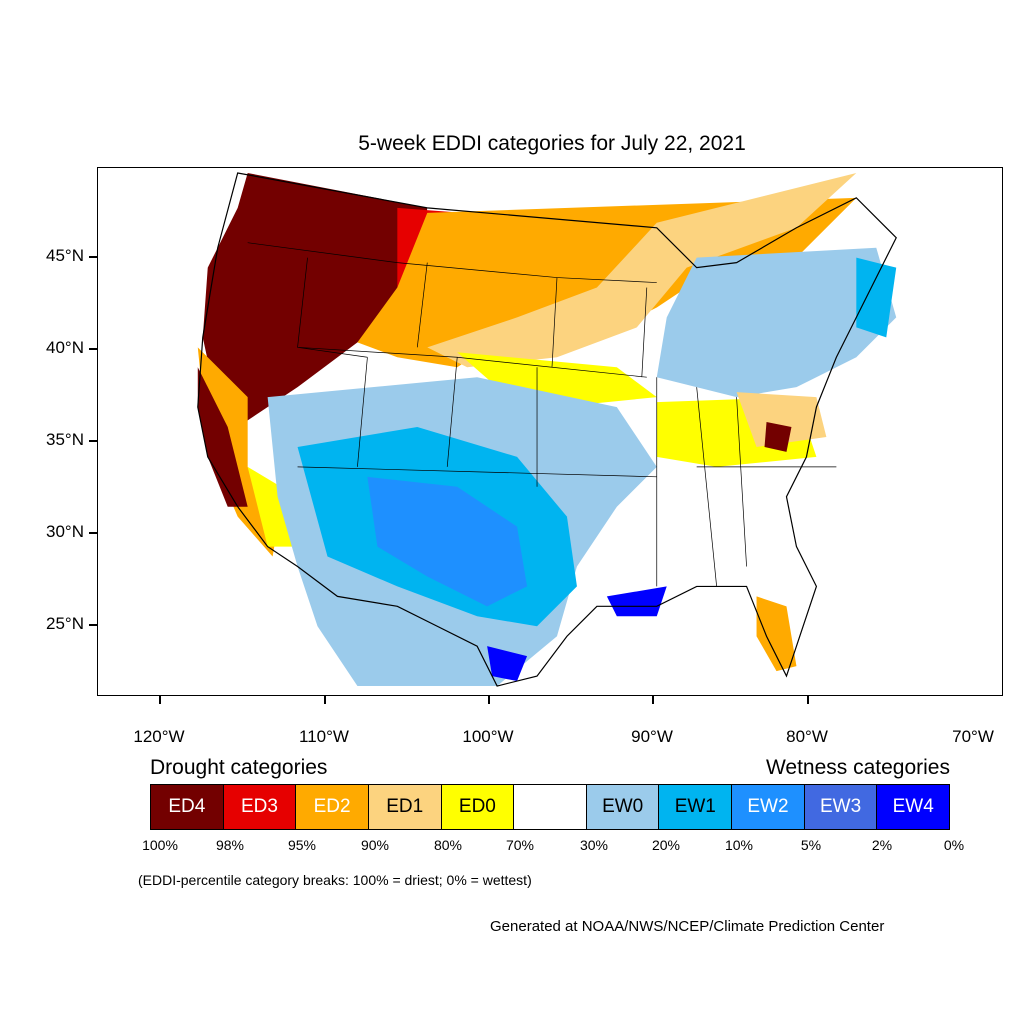 The width and height of the screenshot is (1024, 1024). What do you see at coordinates (552, 143) in the screenshot?
I see `map-title: 5-week EDDI categories for July 22, 2021` at bounding box center [552, 143].